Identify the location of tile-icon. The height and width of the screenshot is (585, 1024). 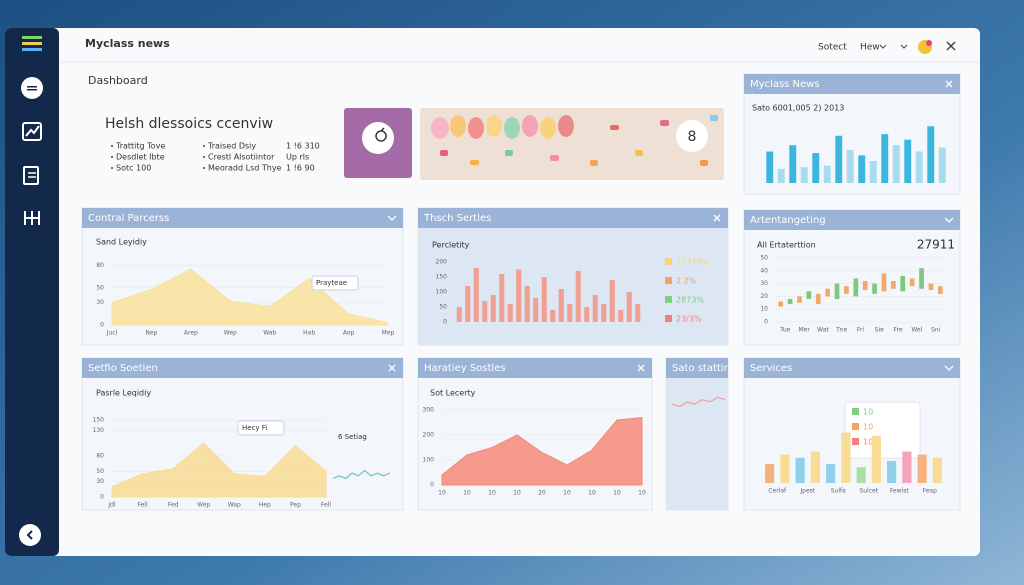
(378, 138).